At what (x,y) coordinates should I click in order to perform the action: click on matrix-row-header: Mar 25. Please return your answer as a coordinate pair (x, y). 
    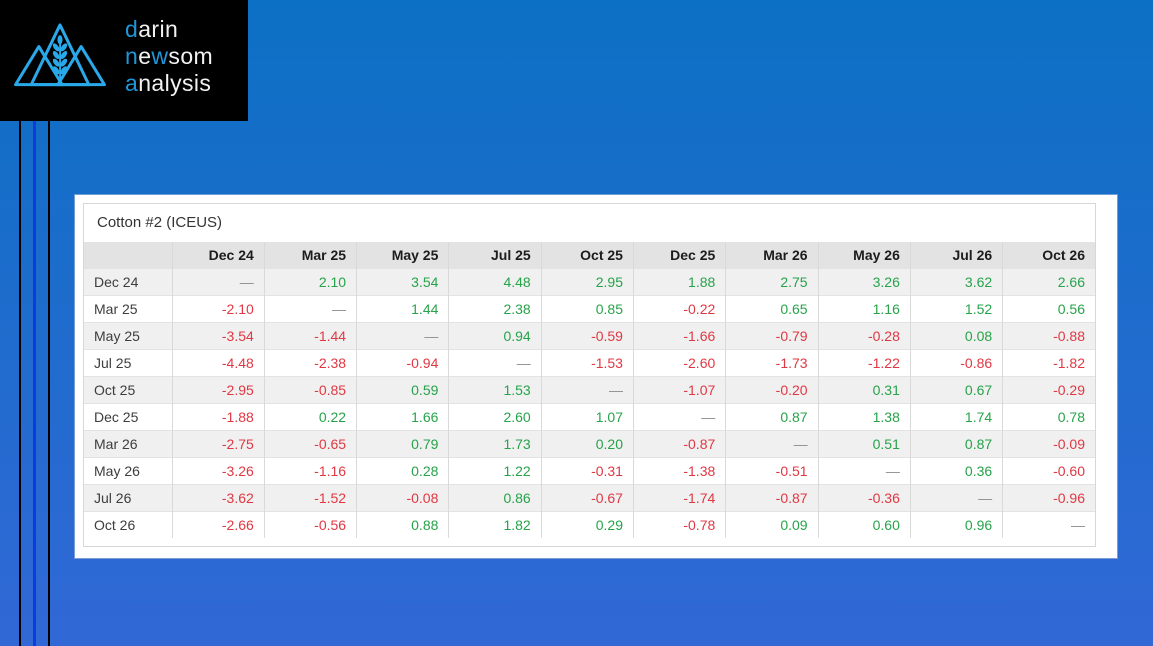
    Looking at the image, I should click on (128, 309).